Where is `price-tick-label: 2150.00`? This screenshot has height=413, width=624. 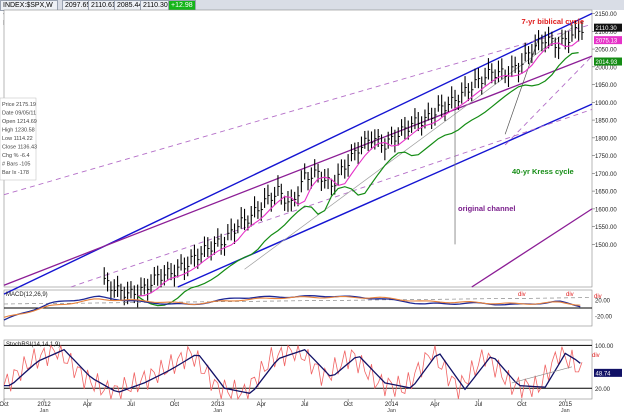 price-tick-label: 2150.00 is located at coordinates (606, 15).